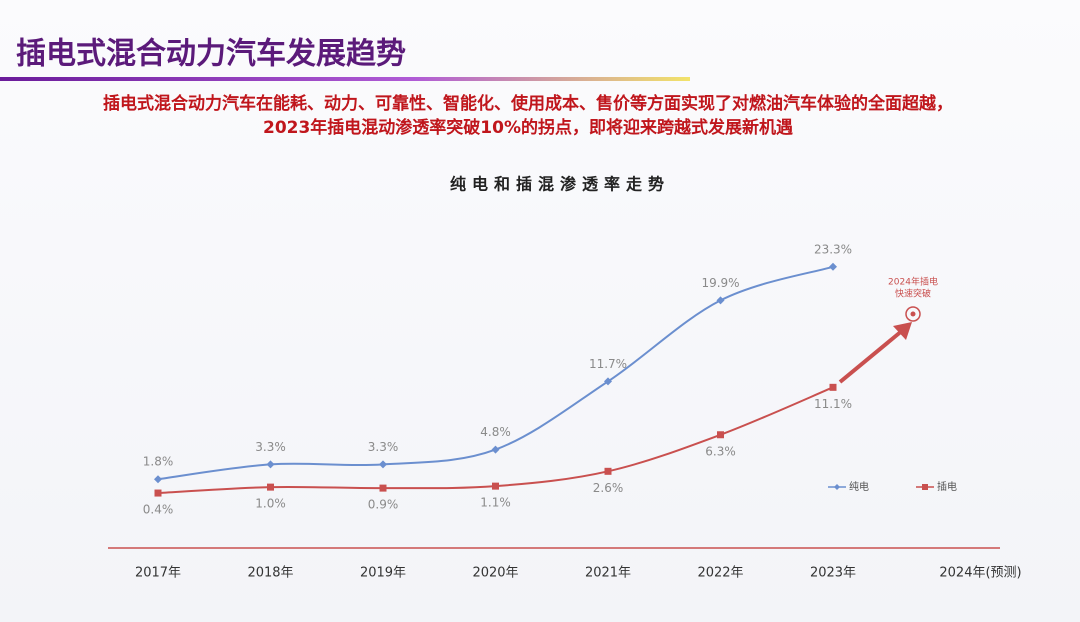 The height and width of the screenshot is (622, 1080). Describe the element at coordinates (902, 331) in the screenshot. I see `arrow-head` at that location.